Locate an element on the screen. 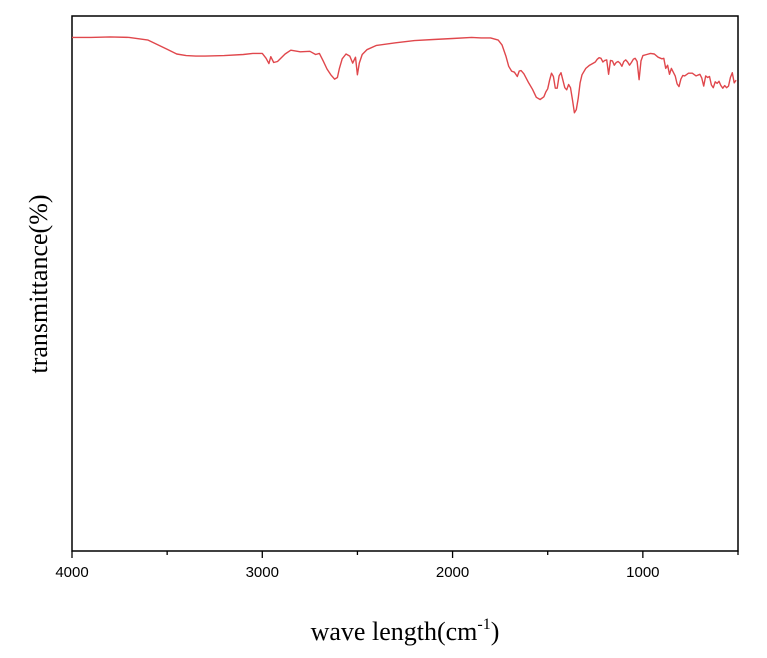 The height and width of the screenshot is (658, 767). x-axis-title: wave length(cm-1) is located at coordinates (405, 631).